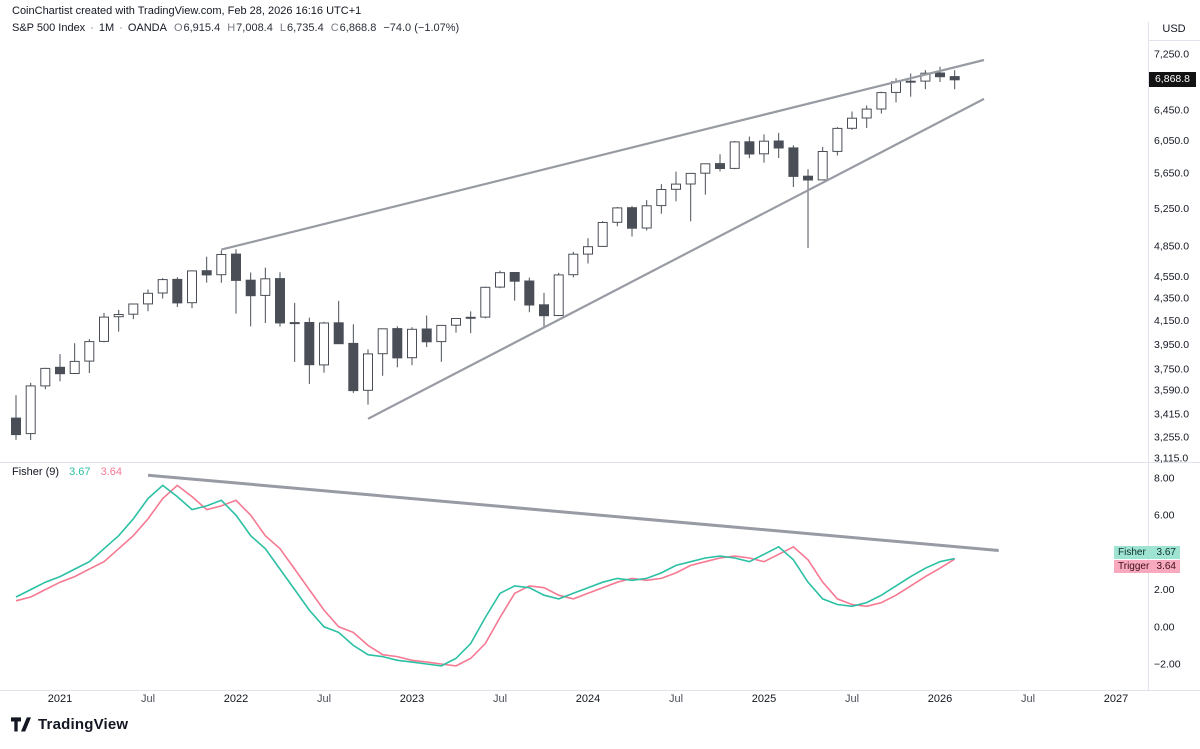 This screenshot has height=749, width=1200. What do you see at coordinates (1174, 29) in the screenshot?
I see `currency-label: USD` at bounding box center [1174, 29].